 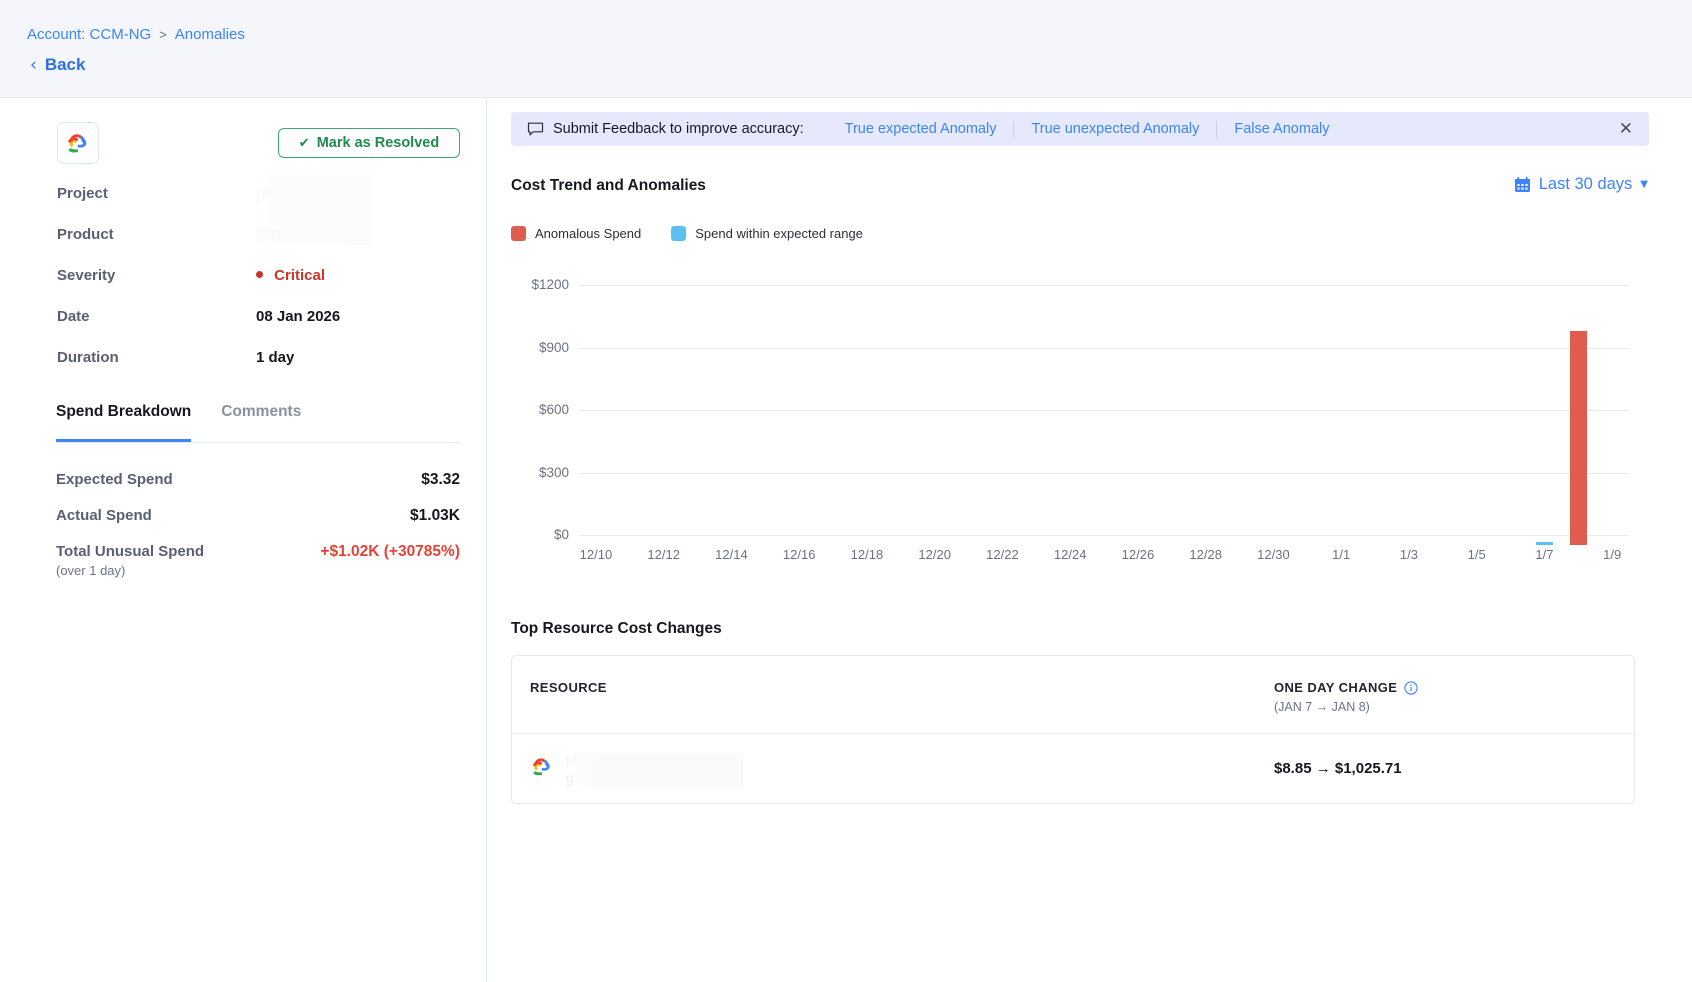 What do you see at coordinates (1273, 554) in the screenshot?
I see `x-axis-tick-label: 12/30` at bounding box center [1273, 554].